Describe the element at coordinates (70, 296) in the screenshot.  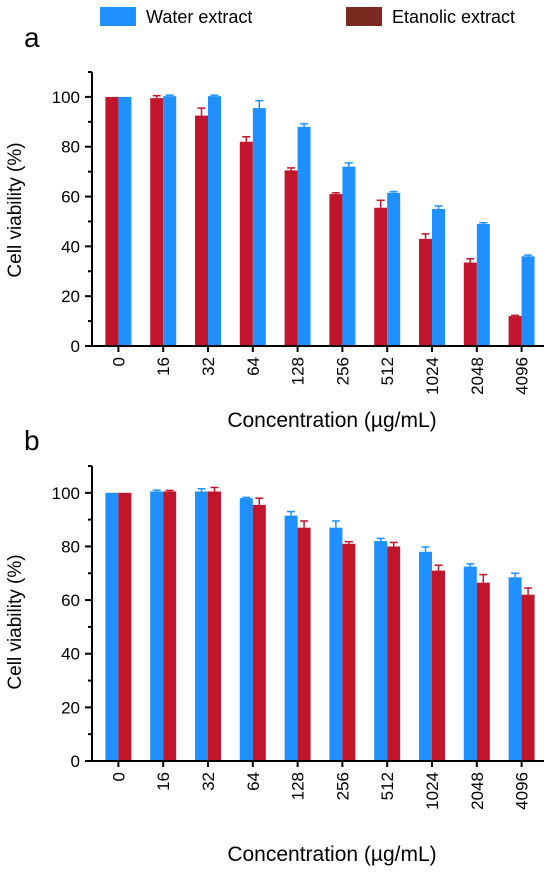
I see `y-tick-label-a-20: 20` at that location.